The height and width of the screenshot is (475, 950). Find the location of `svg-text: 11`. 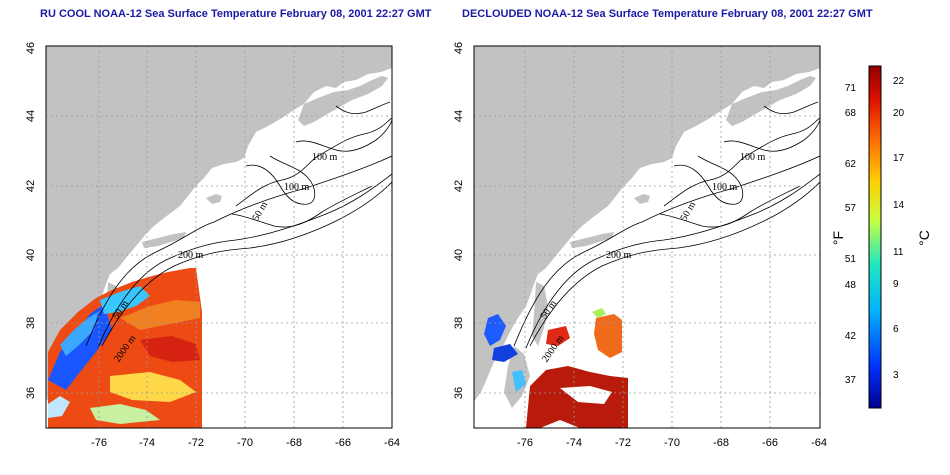

svg-text: 11 is located at coordinates (898, 252).